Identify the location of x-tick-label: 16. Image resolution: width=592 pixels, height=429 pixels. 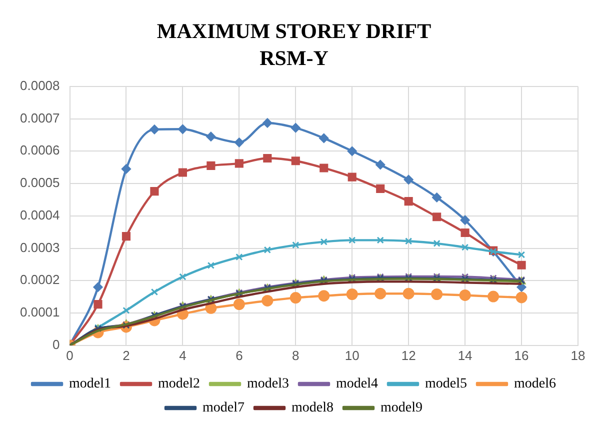
(521, 355).